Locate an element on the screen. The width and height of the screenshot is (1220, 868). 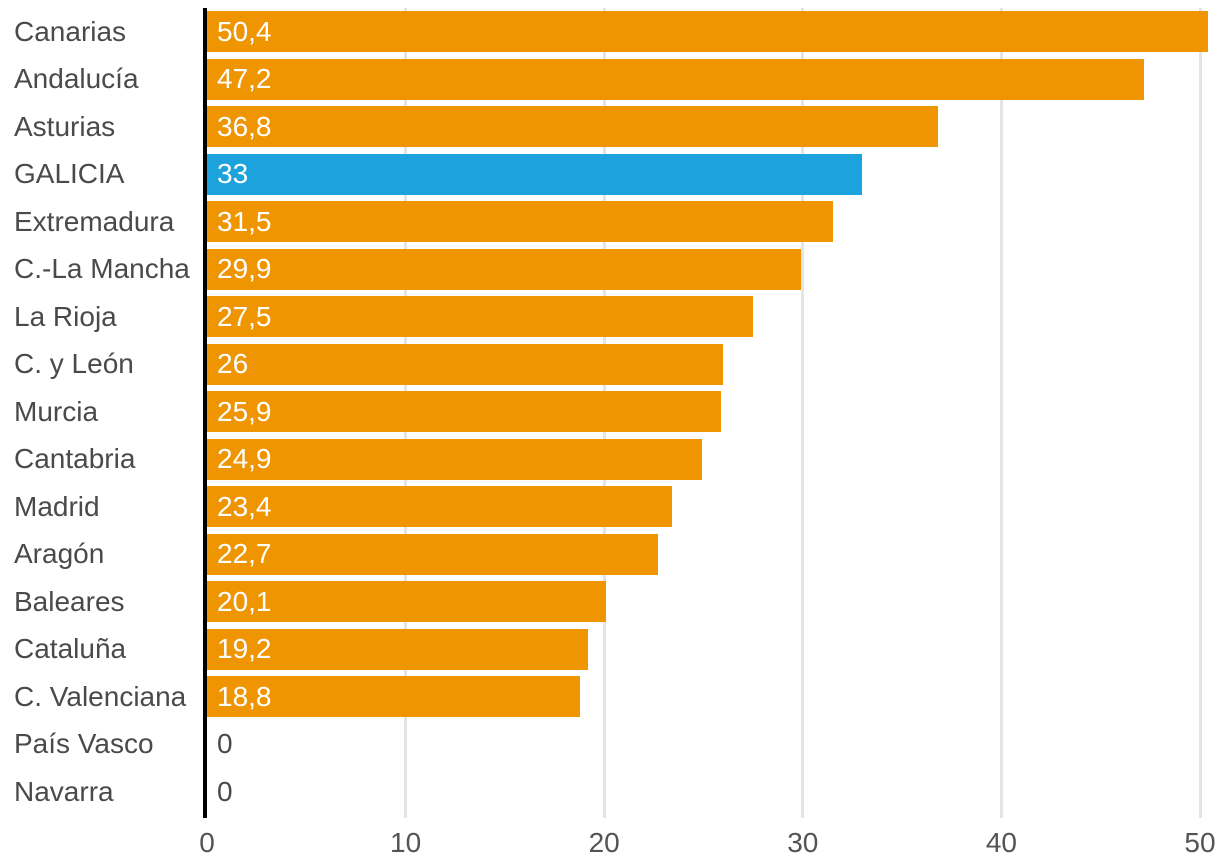
chart-row: La Rioja 27,5 is located at coordinates (610, 317).